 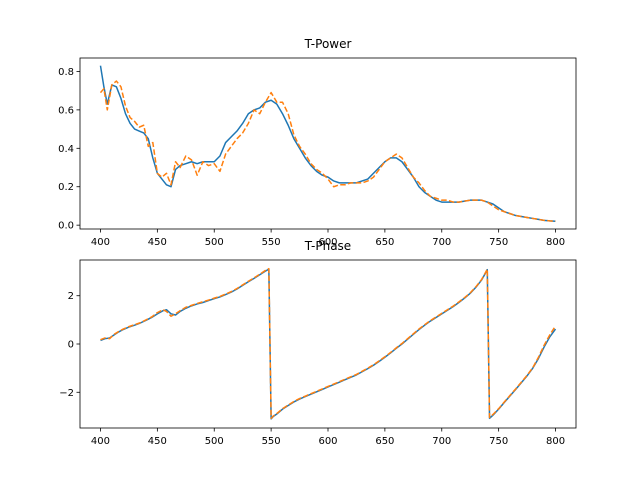 What do you see at coordinates (100, 242) in the screenshot?
I see `t-power-x-tick-label: 400` at bounding box center [100, 242].